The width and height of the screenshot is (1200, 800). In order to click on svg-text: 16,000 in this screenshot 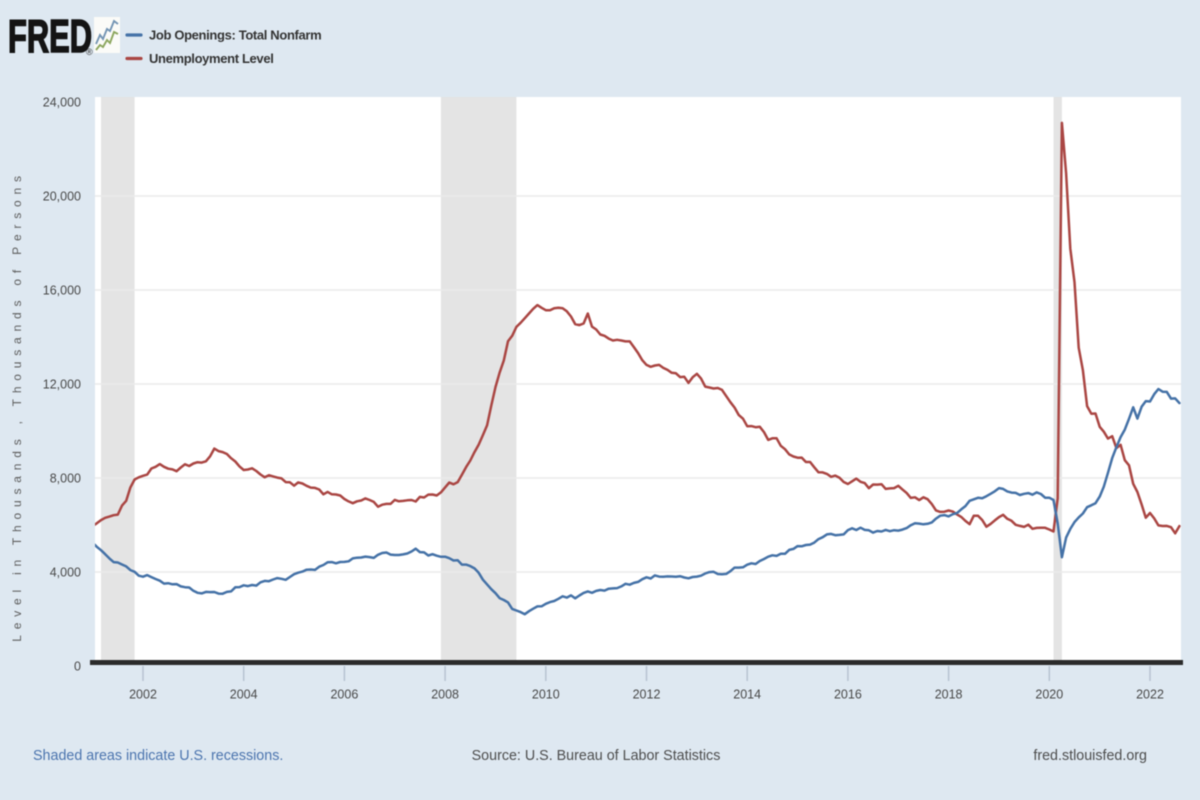, I will do `click(62, 290)`.